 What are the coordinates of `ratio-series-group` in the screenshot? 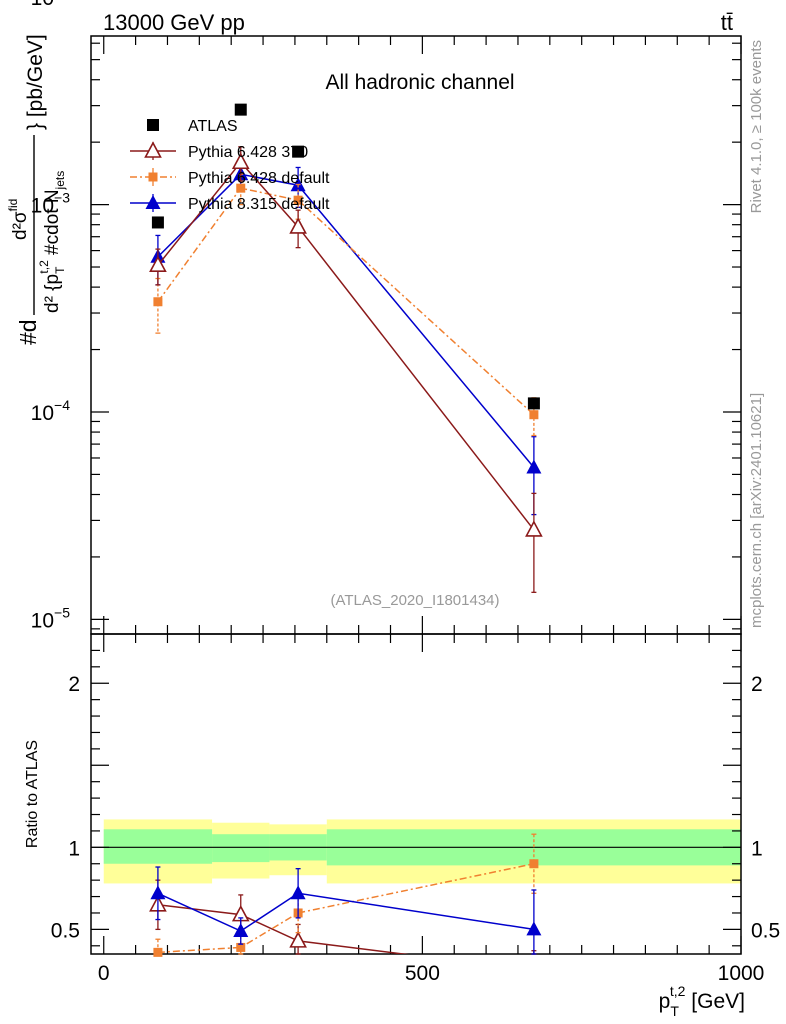 It's located at (345, 895).